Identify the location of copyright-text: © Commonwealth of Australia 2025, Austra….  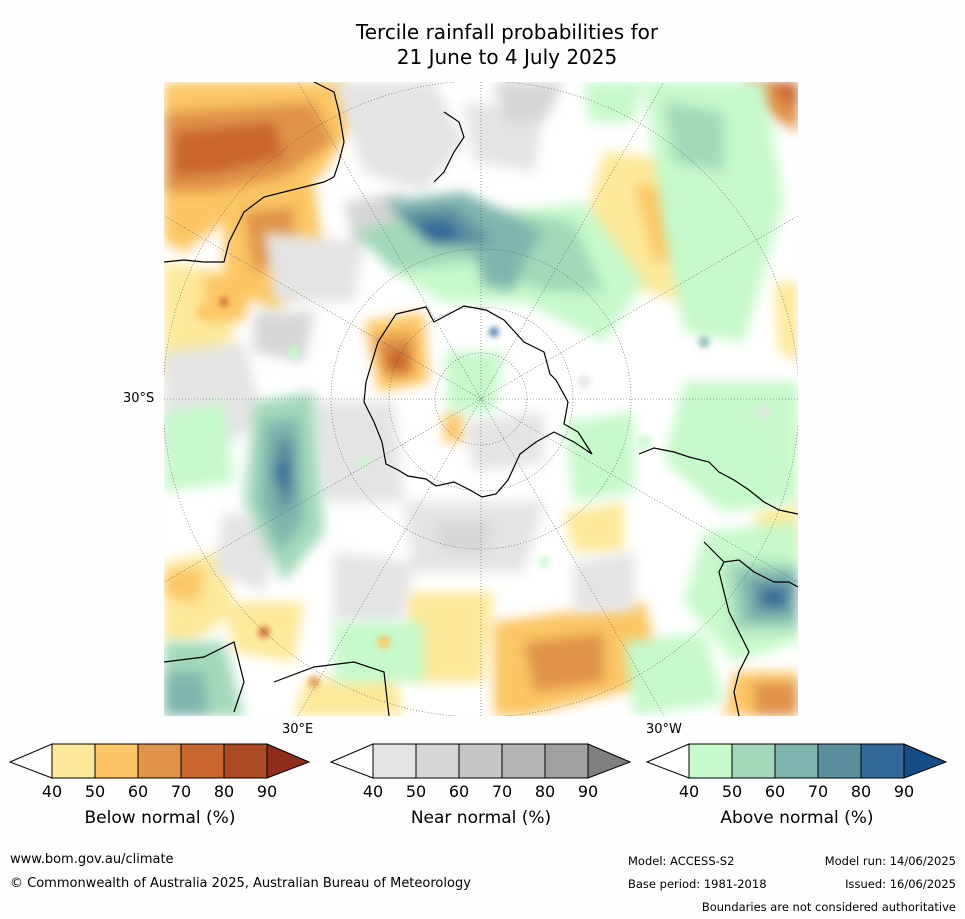
(240, 883).